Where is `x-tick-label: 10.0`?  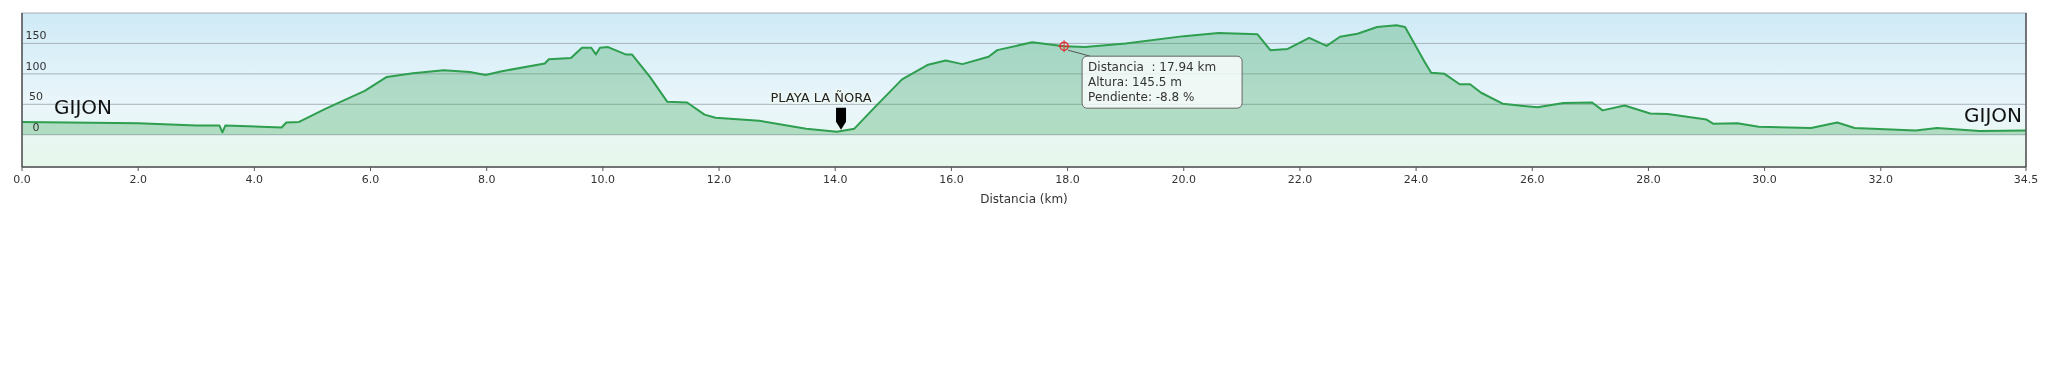
x-tick-label: 10.0 is located at coordinates (603, 179).